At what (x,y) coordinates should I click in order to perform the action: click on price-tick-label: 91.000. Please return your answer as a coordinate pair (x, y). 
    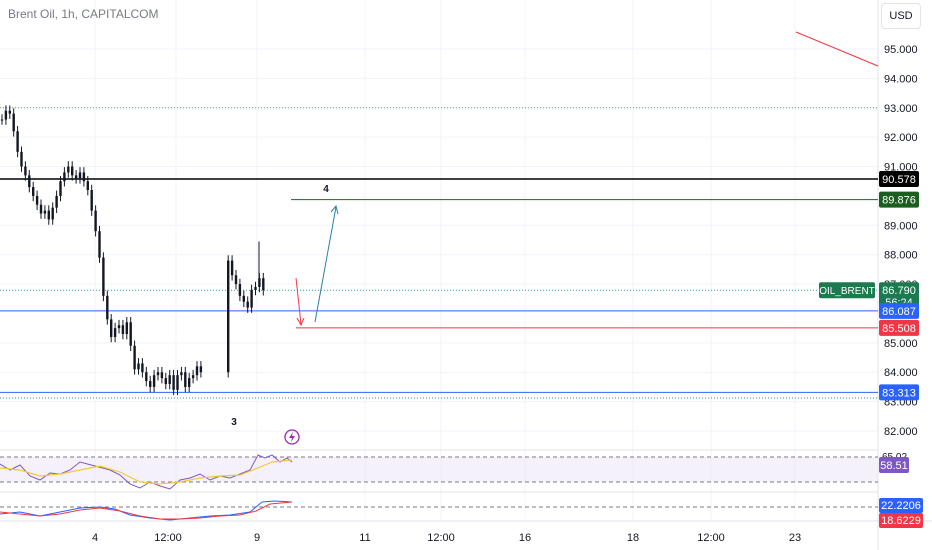
    Looking at the image, I should click on (901, 168).